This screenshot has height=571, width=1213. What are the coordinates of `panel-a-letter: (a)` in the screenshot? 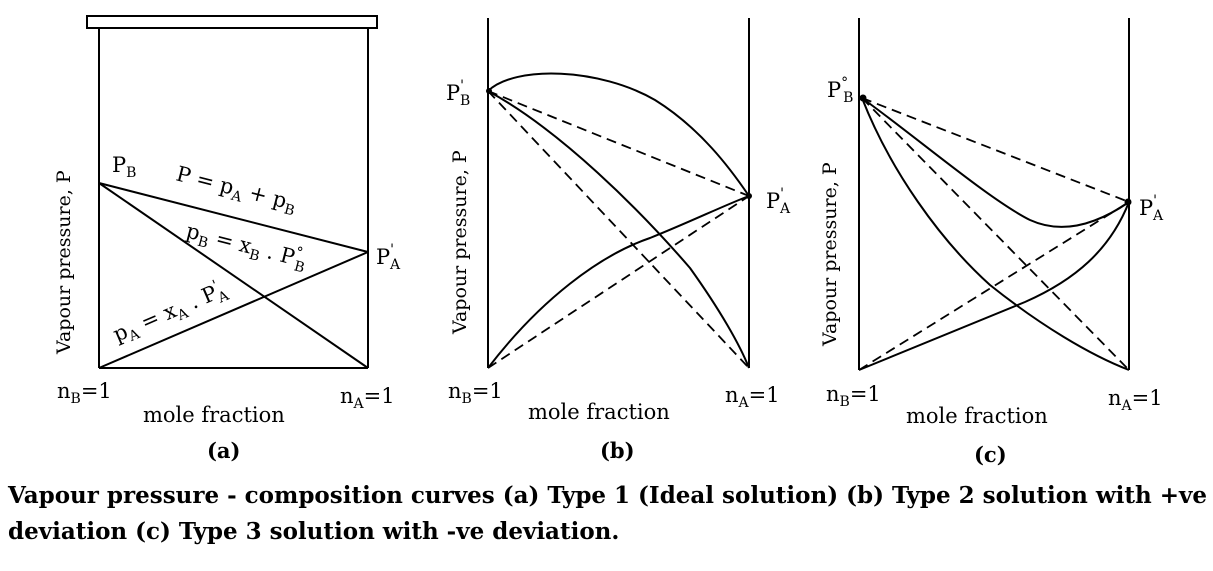 It's located at (223, 450).